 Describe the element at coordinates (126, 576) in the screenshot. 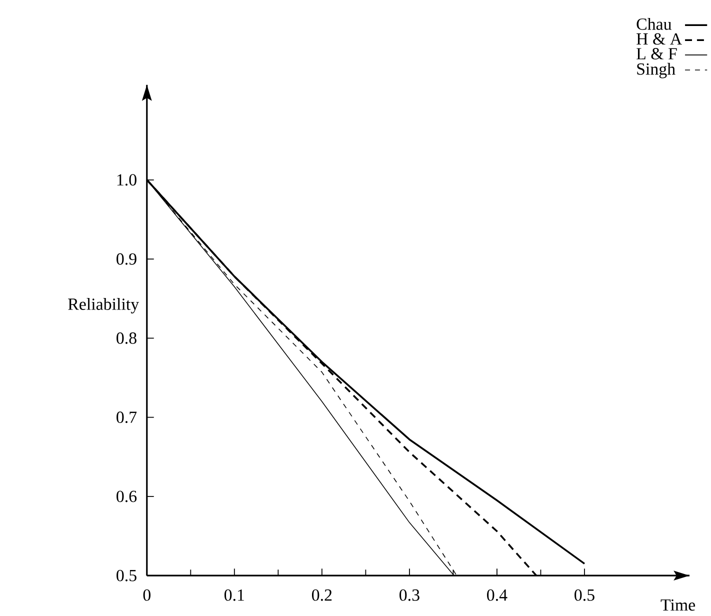

I see `y-tick-label: 0.5` at that location.